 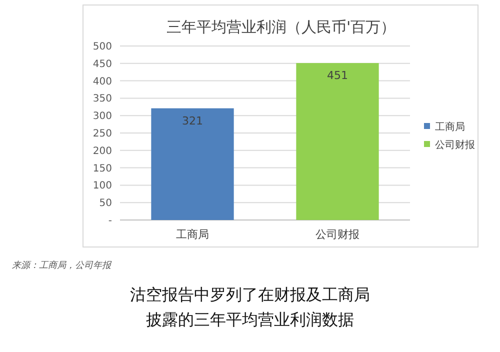 What do you see at coordinates (110, 221) in the screenshot?
I see `y-tick-label: -` at bounding box center [110, 221].